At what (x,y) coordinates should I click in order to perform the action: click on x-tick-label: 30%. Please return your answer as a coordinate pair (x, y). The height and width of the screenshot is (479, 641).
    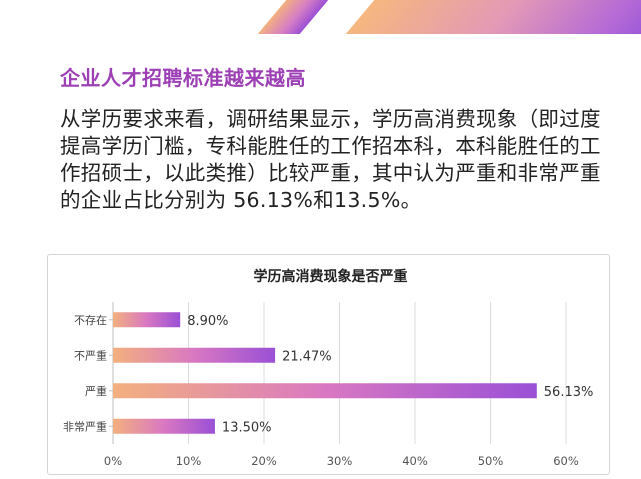
    Looking at the image, I should click on (340, 461).